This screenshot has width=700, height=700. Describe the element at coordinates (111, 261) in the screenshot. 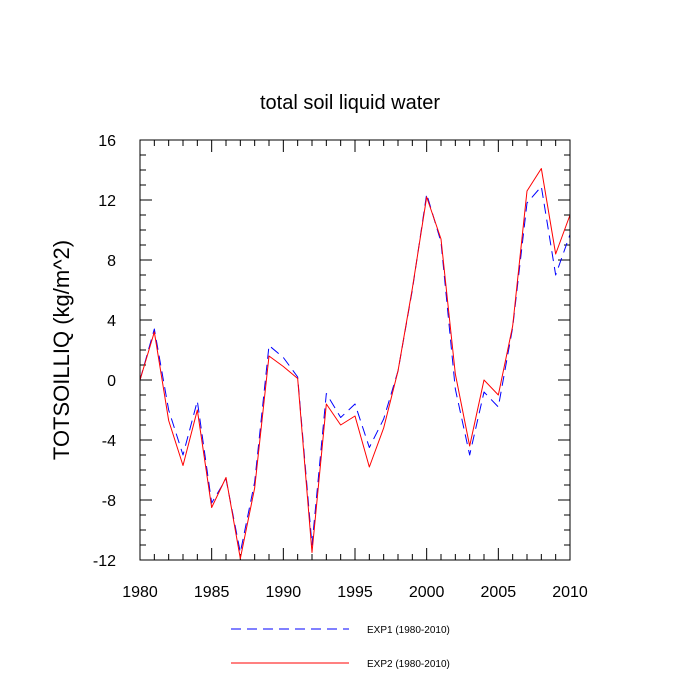

I see `y-tick-label: 8` at that location.